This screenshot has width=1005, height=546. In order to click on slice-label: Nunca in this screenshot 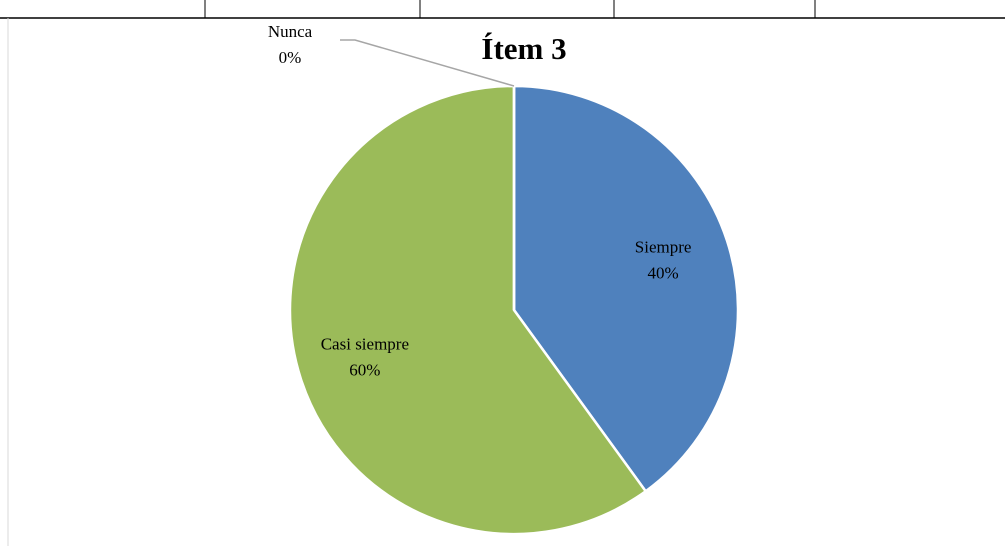, I will do `click(290, 31)`.